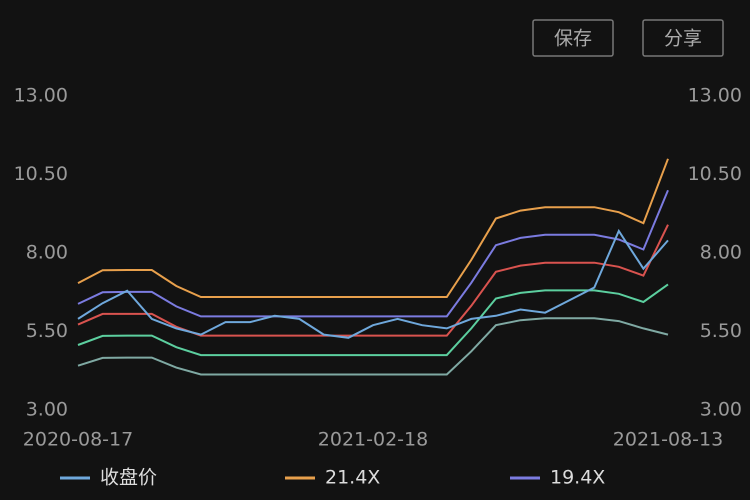 Image resolution: width=750 pixels, height=500 pixels. I want to click on x-tick-label: 2020-08-17, so click(78, 440).